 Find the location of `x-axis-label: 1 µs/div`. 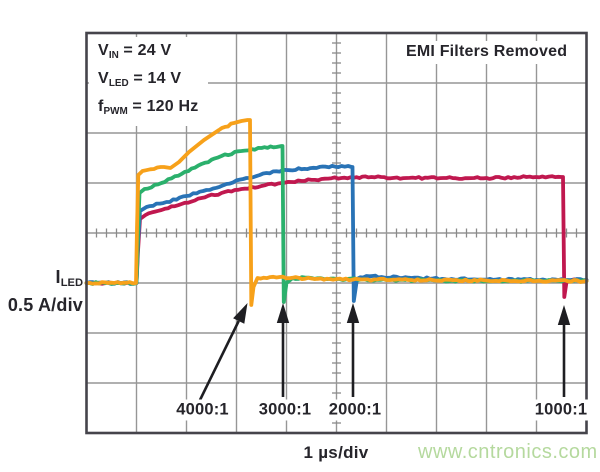

x-axis-label: 1 µs/div is located at coordinates (336, 452).